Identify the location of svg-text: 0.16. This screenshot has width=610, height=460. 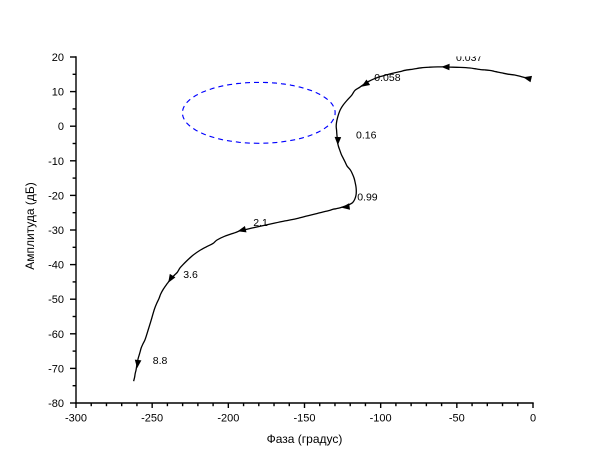
(366, 136).